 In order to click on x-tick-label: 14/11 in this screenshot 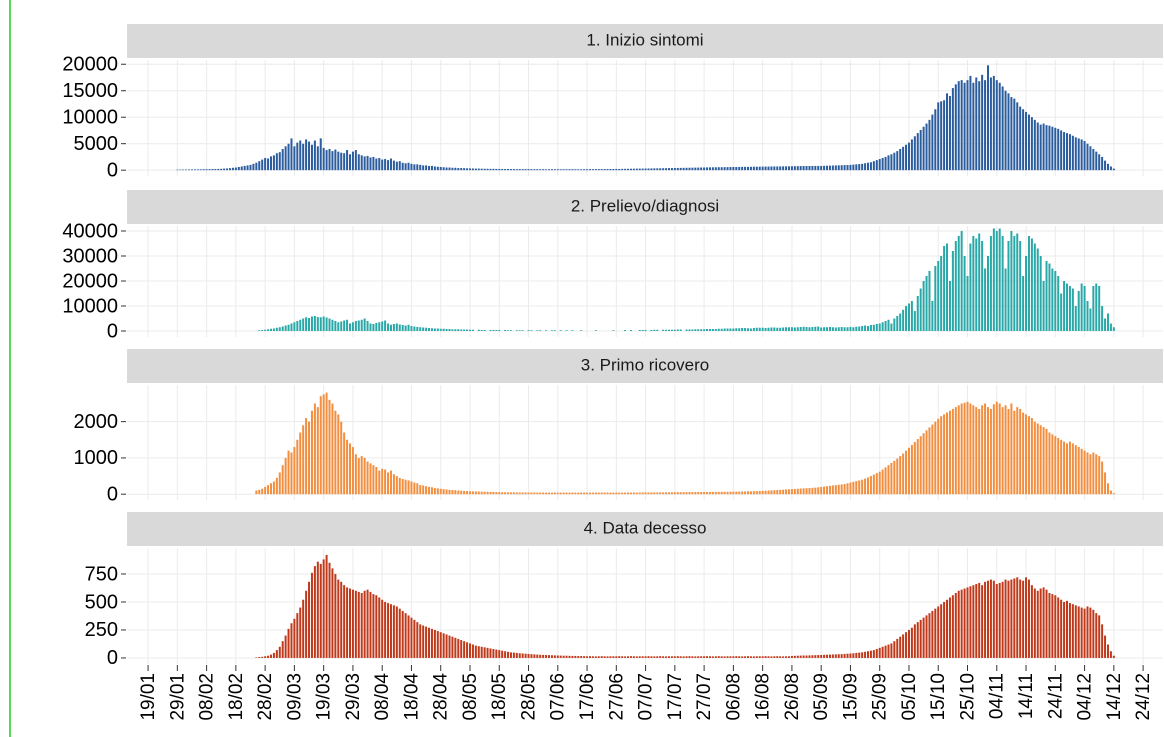, I will do `click(1026, 696)`.